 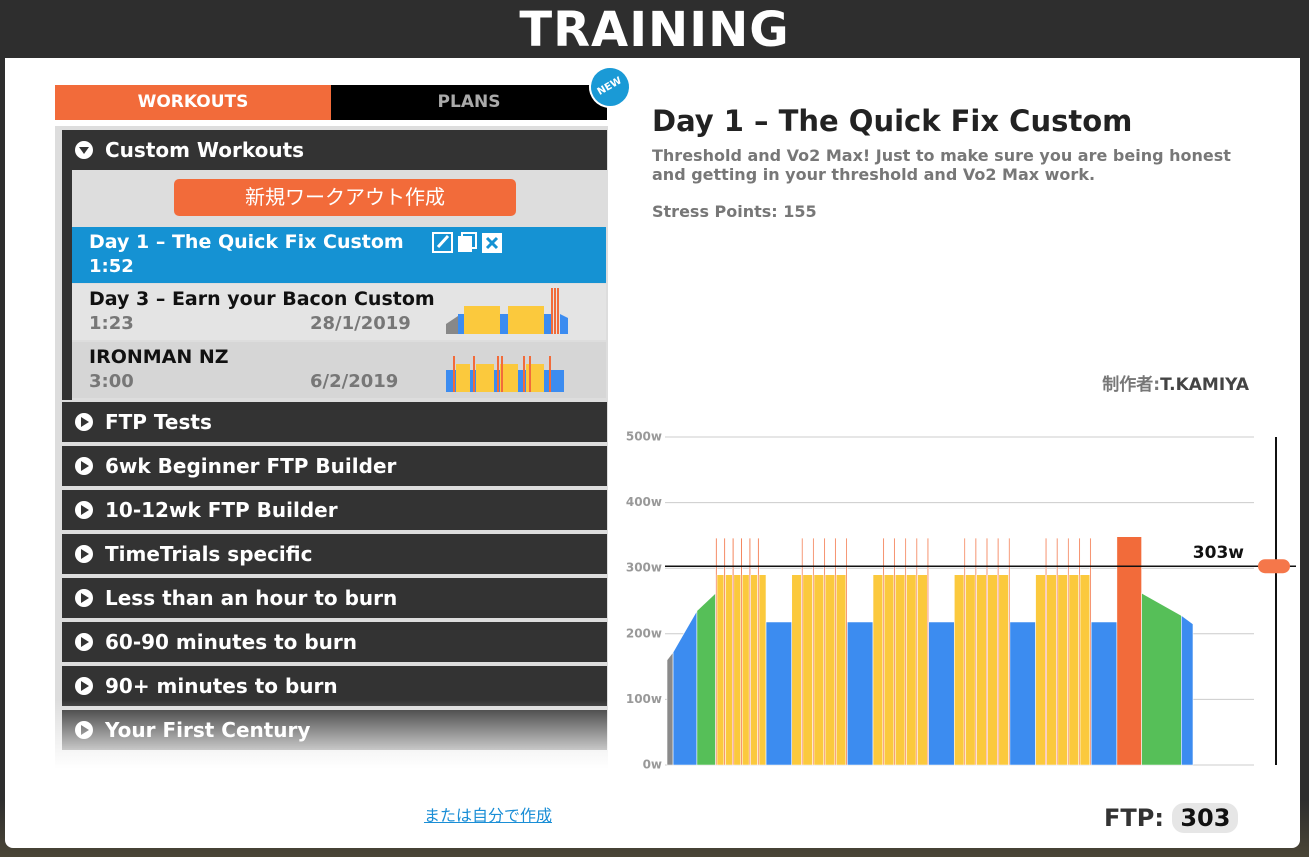 What do you see at coordinates (644, 568) in the screenshot?
I see `y-tick-label: 300w` at bounding box center [644, 568].